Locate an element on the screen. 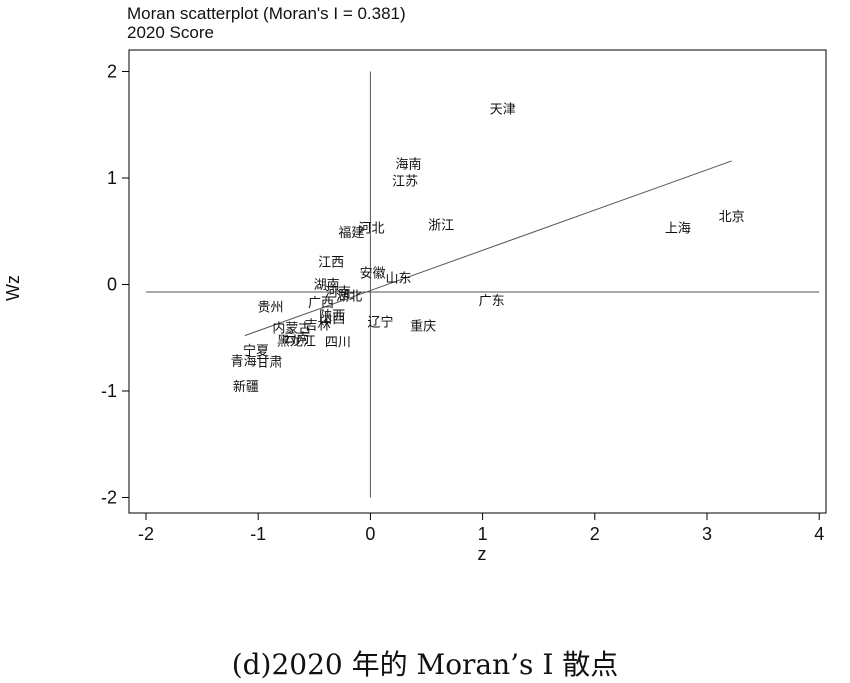  x-tick-label: 2 is located at coordinates (595, 534).